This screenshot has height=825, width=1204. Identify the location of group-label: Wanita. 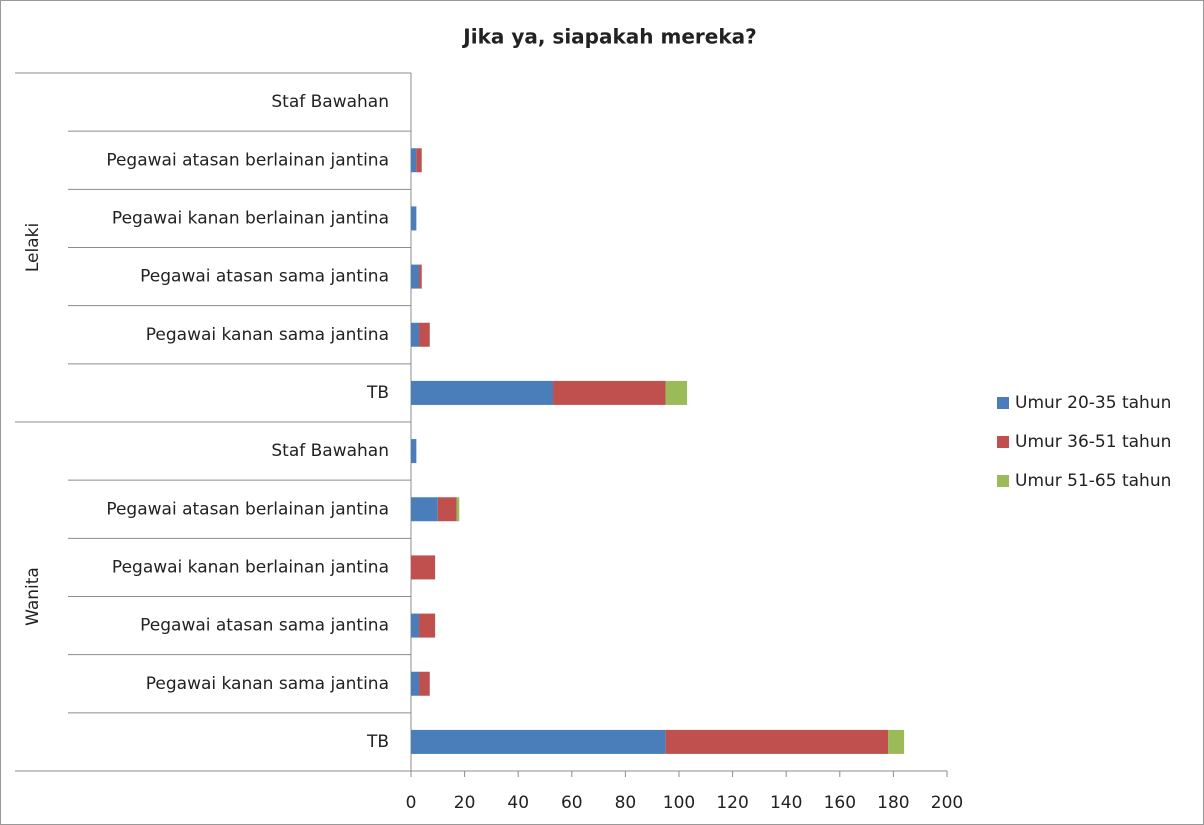
(33, 596).